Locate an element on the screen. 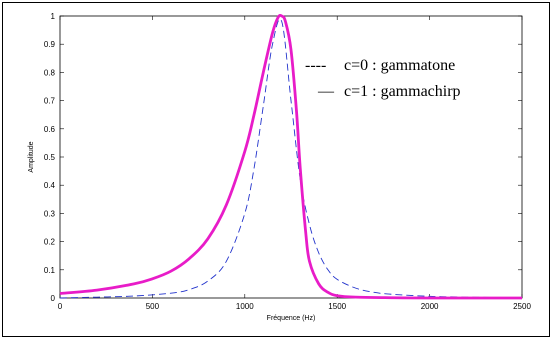  y-tick-label: 0.2 is located at coordinates (50, 242).